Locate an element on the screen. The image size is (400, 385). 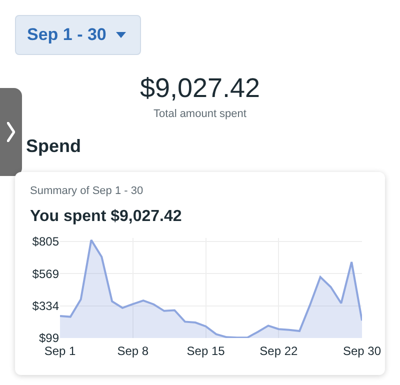
x-tick-label: Sep 8 is located at coordinates (133, 351).